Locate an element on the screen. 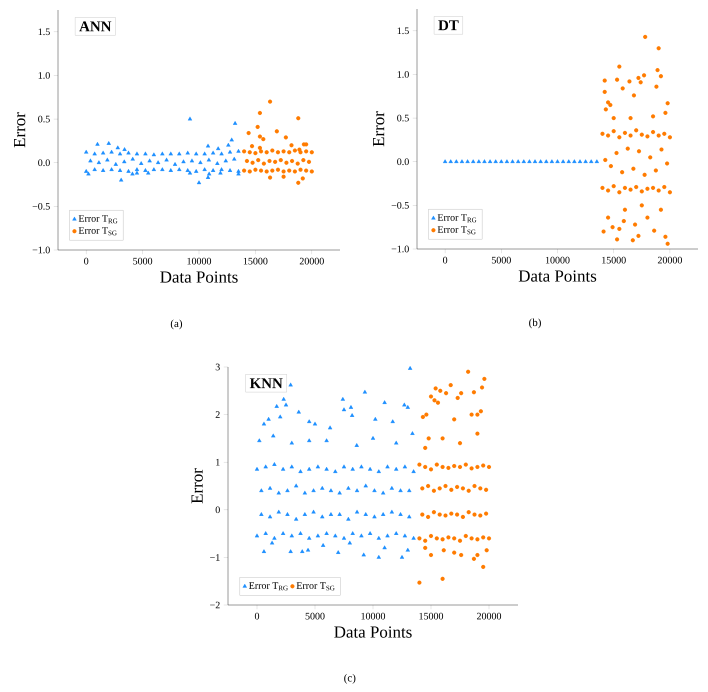 Image resolution: width=708 pixels, height=692 pixels. text: (b) is located at coordinates (535, 323).